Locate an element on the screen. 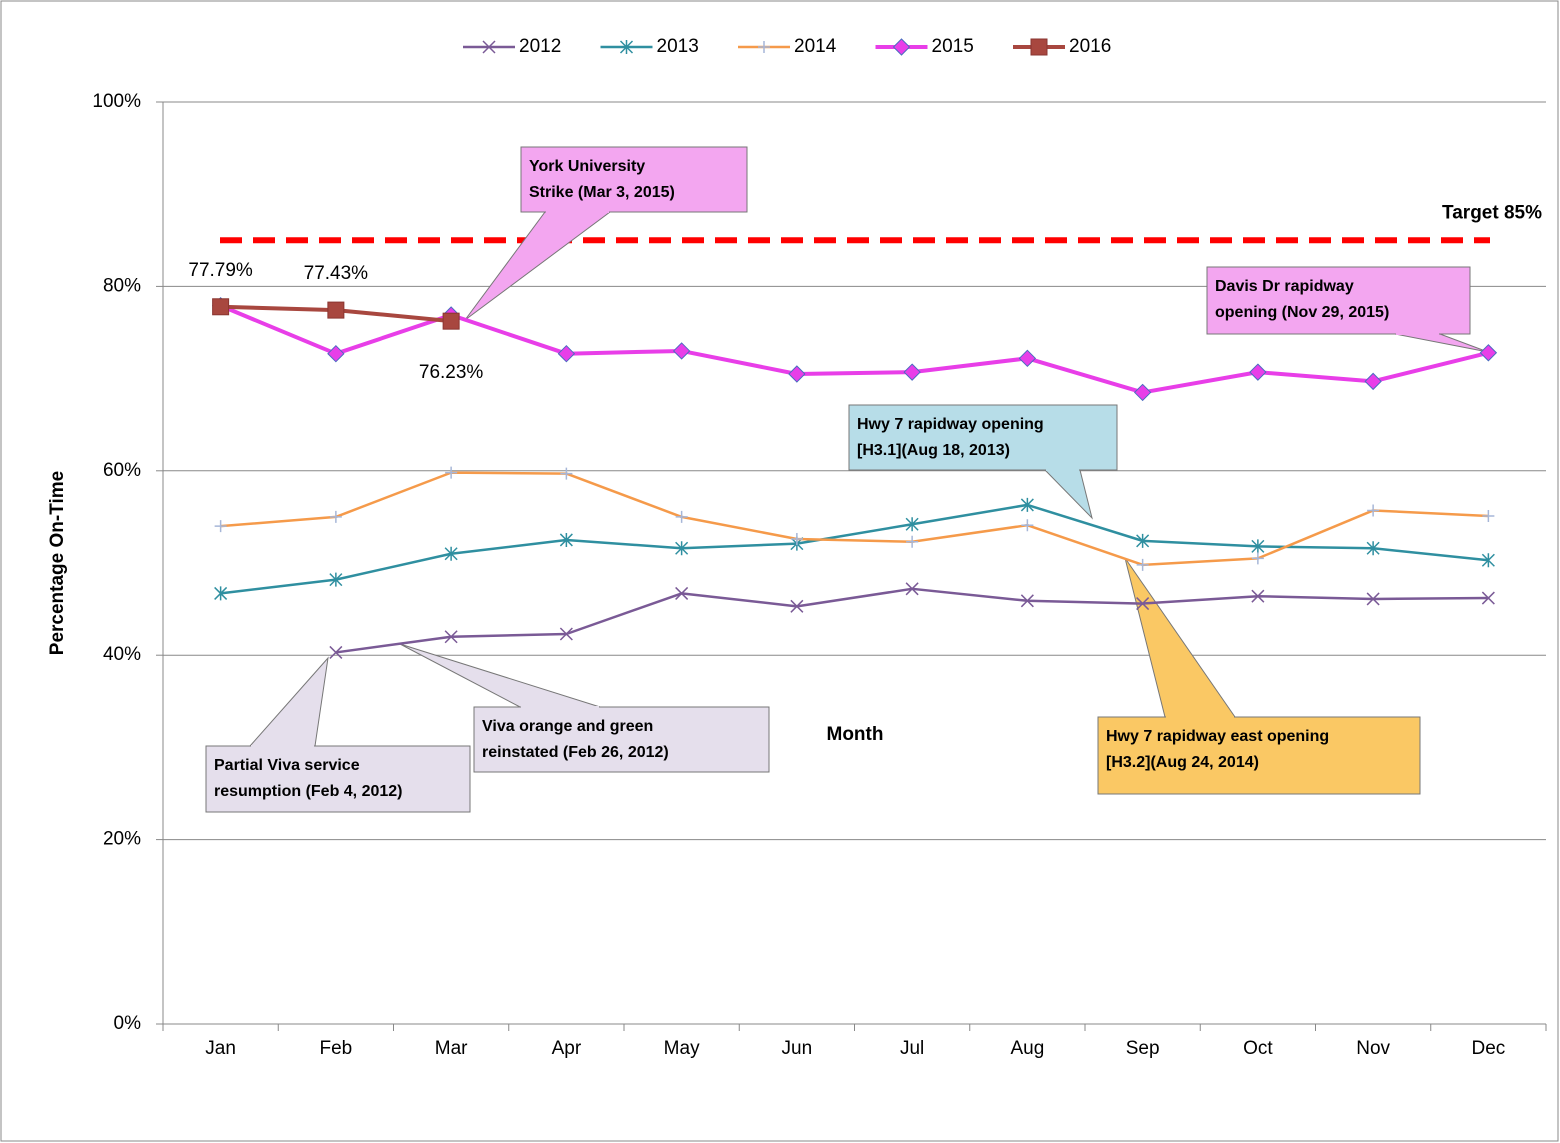 Image resolution: width=1560 pixels, height=1143 pixels. callout-text: Hwy 7 rapidway opening is located at coordinates (950, 424).